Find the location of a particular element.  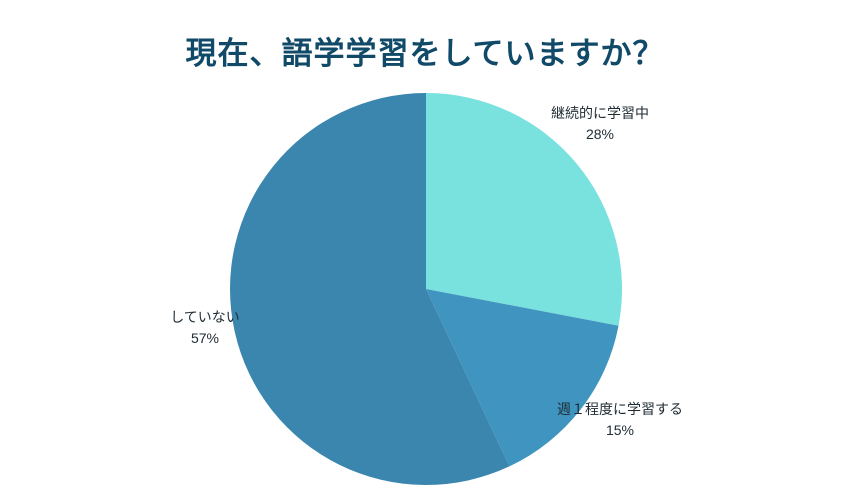

chart-title: 現在、語学学習をしていますか？ is located at coordinates (425, 53).